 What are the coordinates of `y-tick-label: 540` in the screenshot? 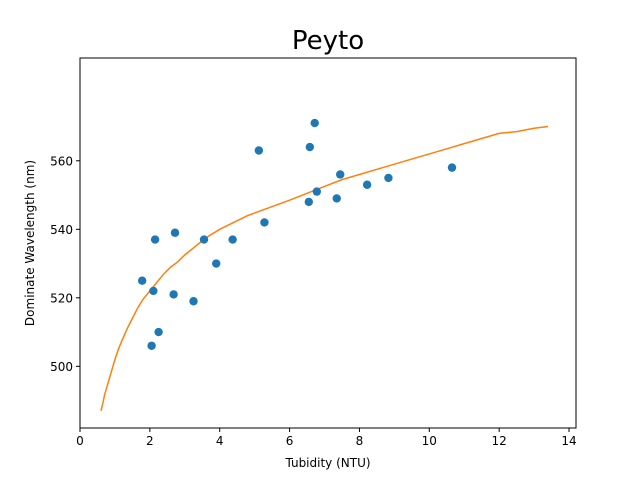 It's located at (61, 230).